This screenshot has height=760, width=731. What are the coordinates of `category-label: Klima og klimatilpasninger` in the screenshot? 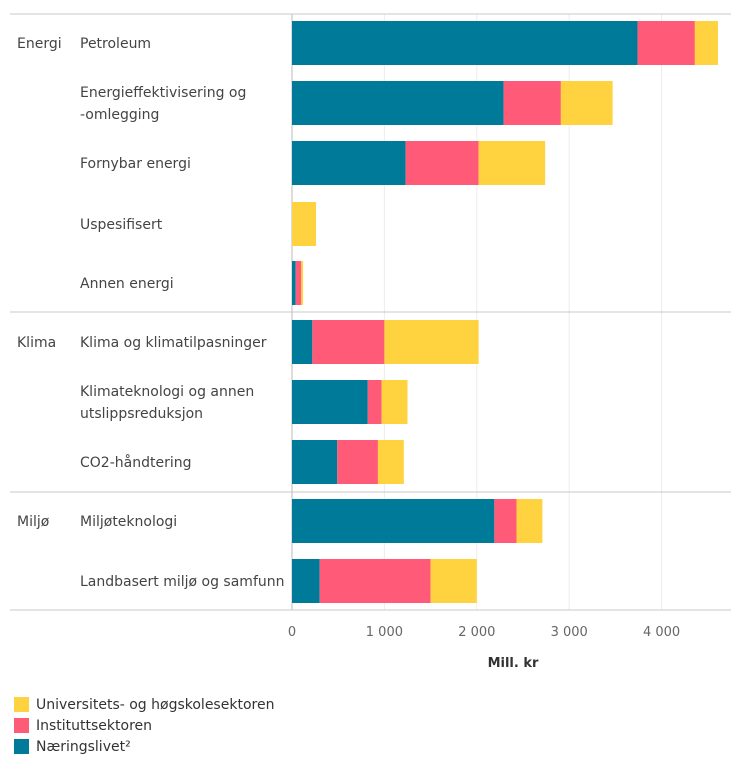 It's located at (173, 343).